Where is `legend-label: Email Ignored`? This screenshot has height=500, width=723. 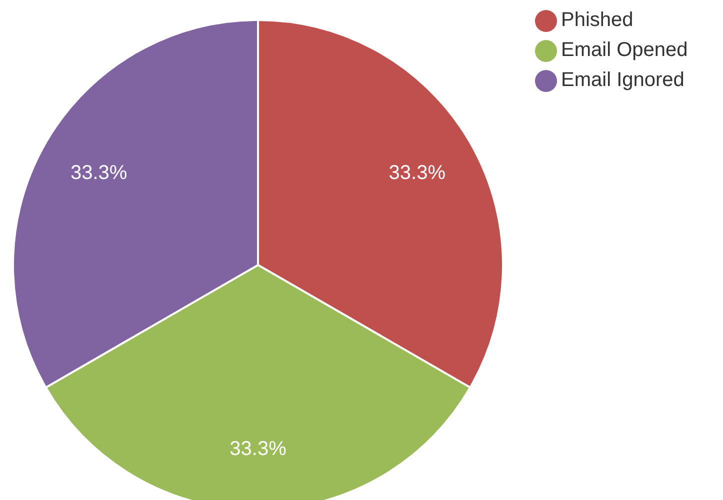
legend-label: Email Ignored is located at coordinates (622, 80).